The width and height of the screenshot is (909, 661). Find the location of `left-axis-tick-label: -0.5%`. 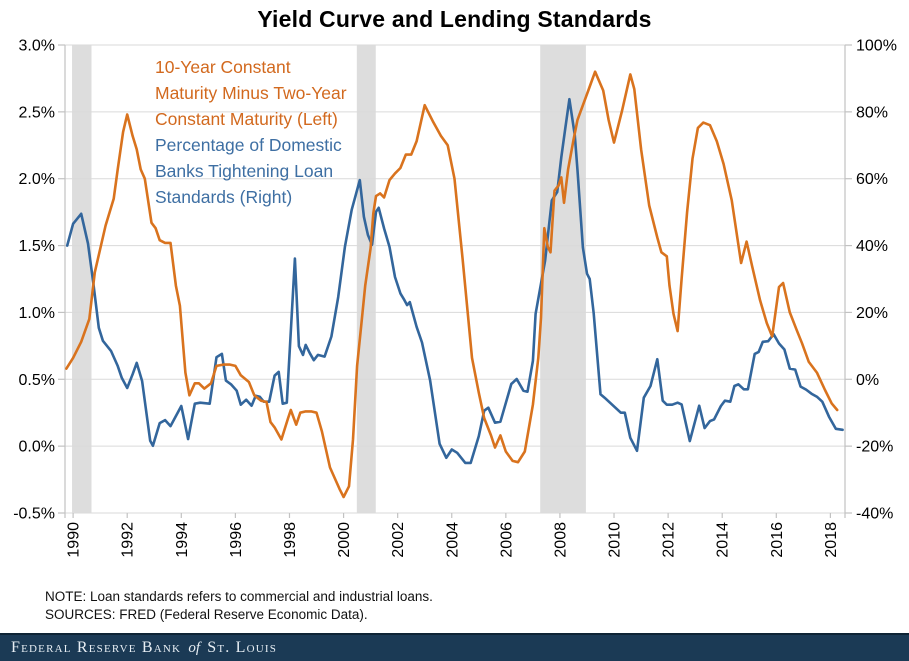

left-axis-tick-label: -0.5% is located at coordinates (34, 514).